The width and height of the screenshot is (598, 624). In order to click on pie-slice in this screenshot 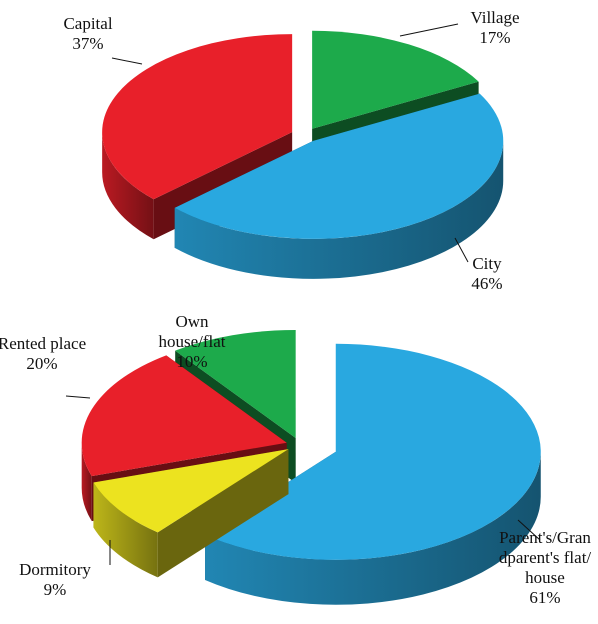, I will do `click(191, 513)`.